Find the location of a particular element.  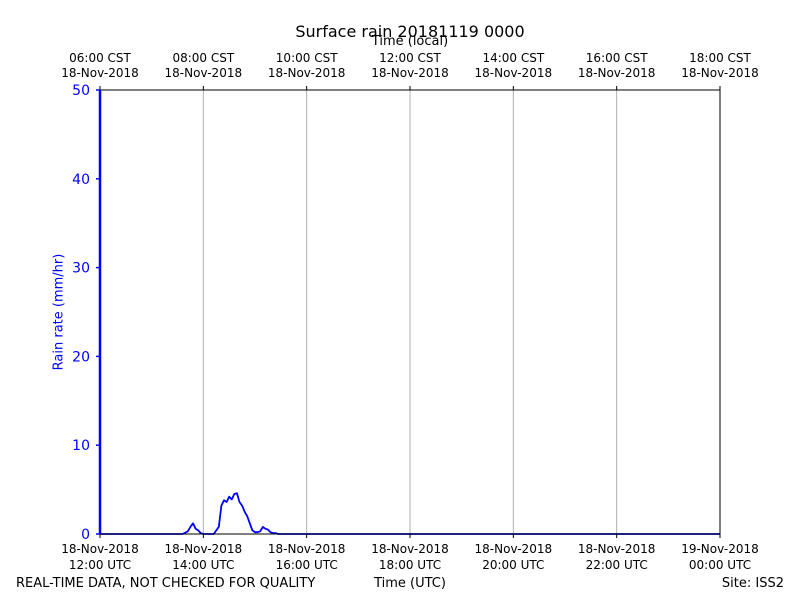

x-tick-date-label: 19-Nov-2018 is located at coordinates (720, 549).